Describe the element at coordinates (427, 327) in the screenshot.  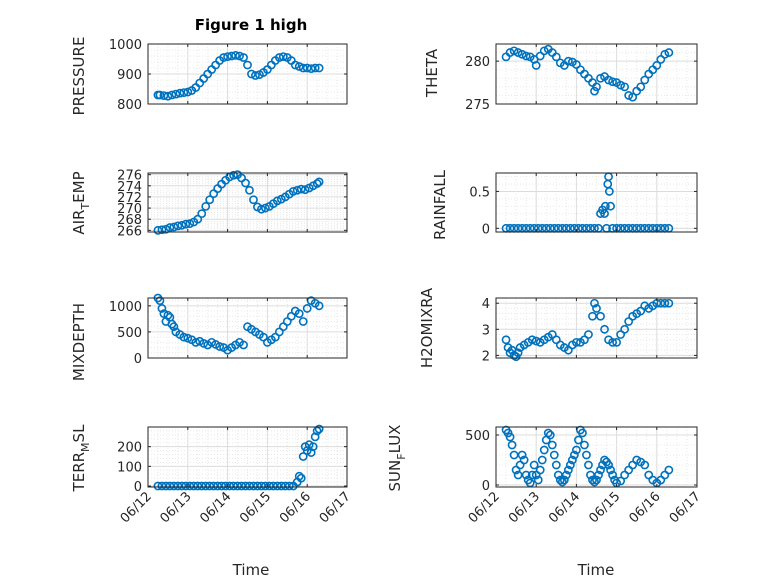
I see `y-axis-label: H2OMIXRA` at that location.